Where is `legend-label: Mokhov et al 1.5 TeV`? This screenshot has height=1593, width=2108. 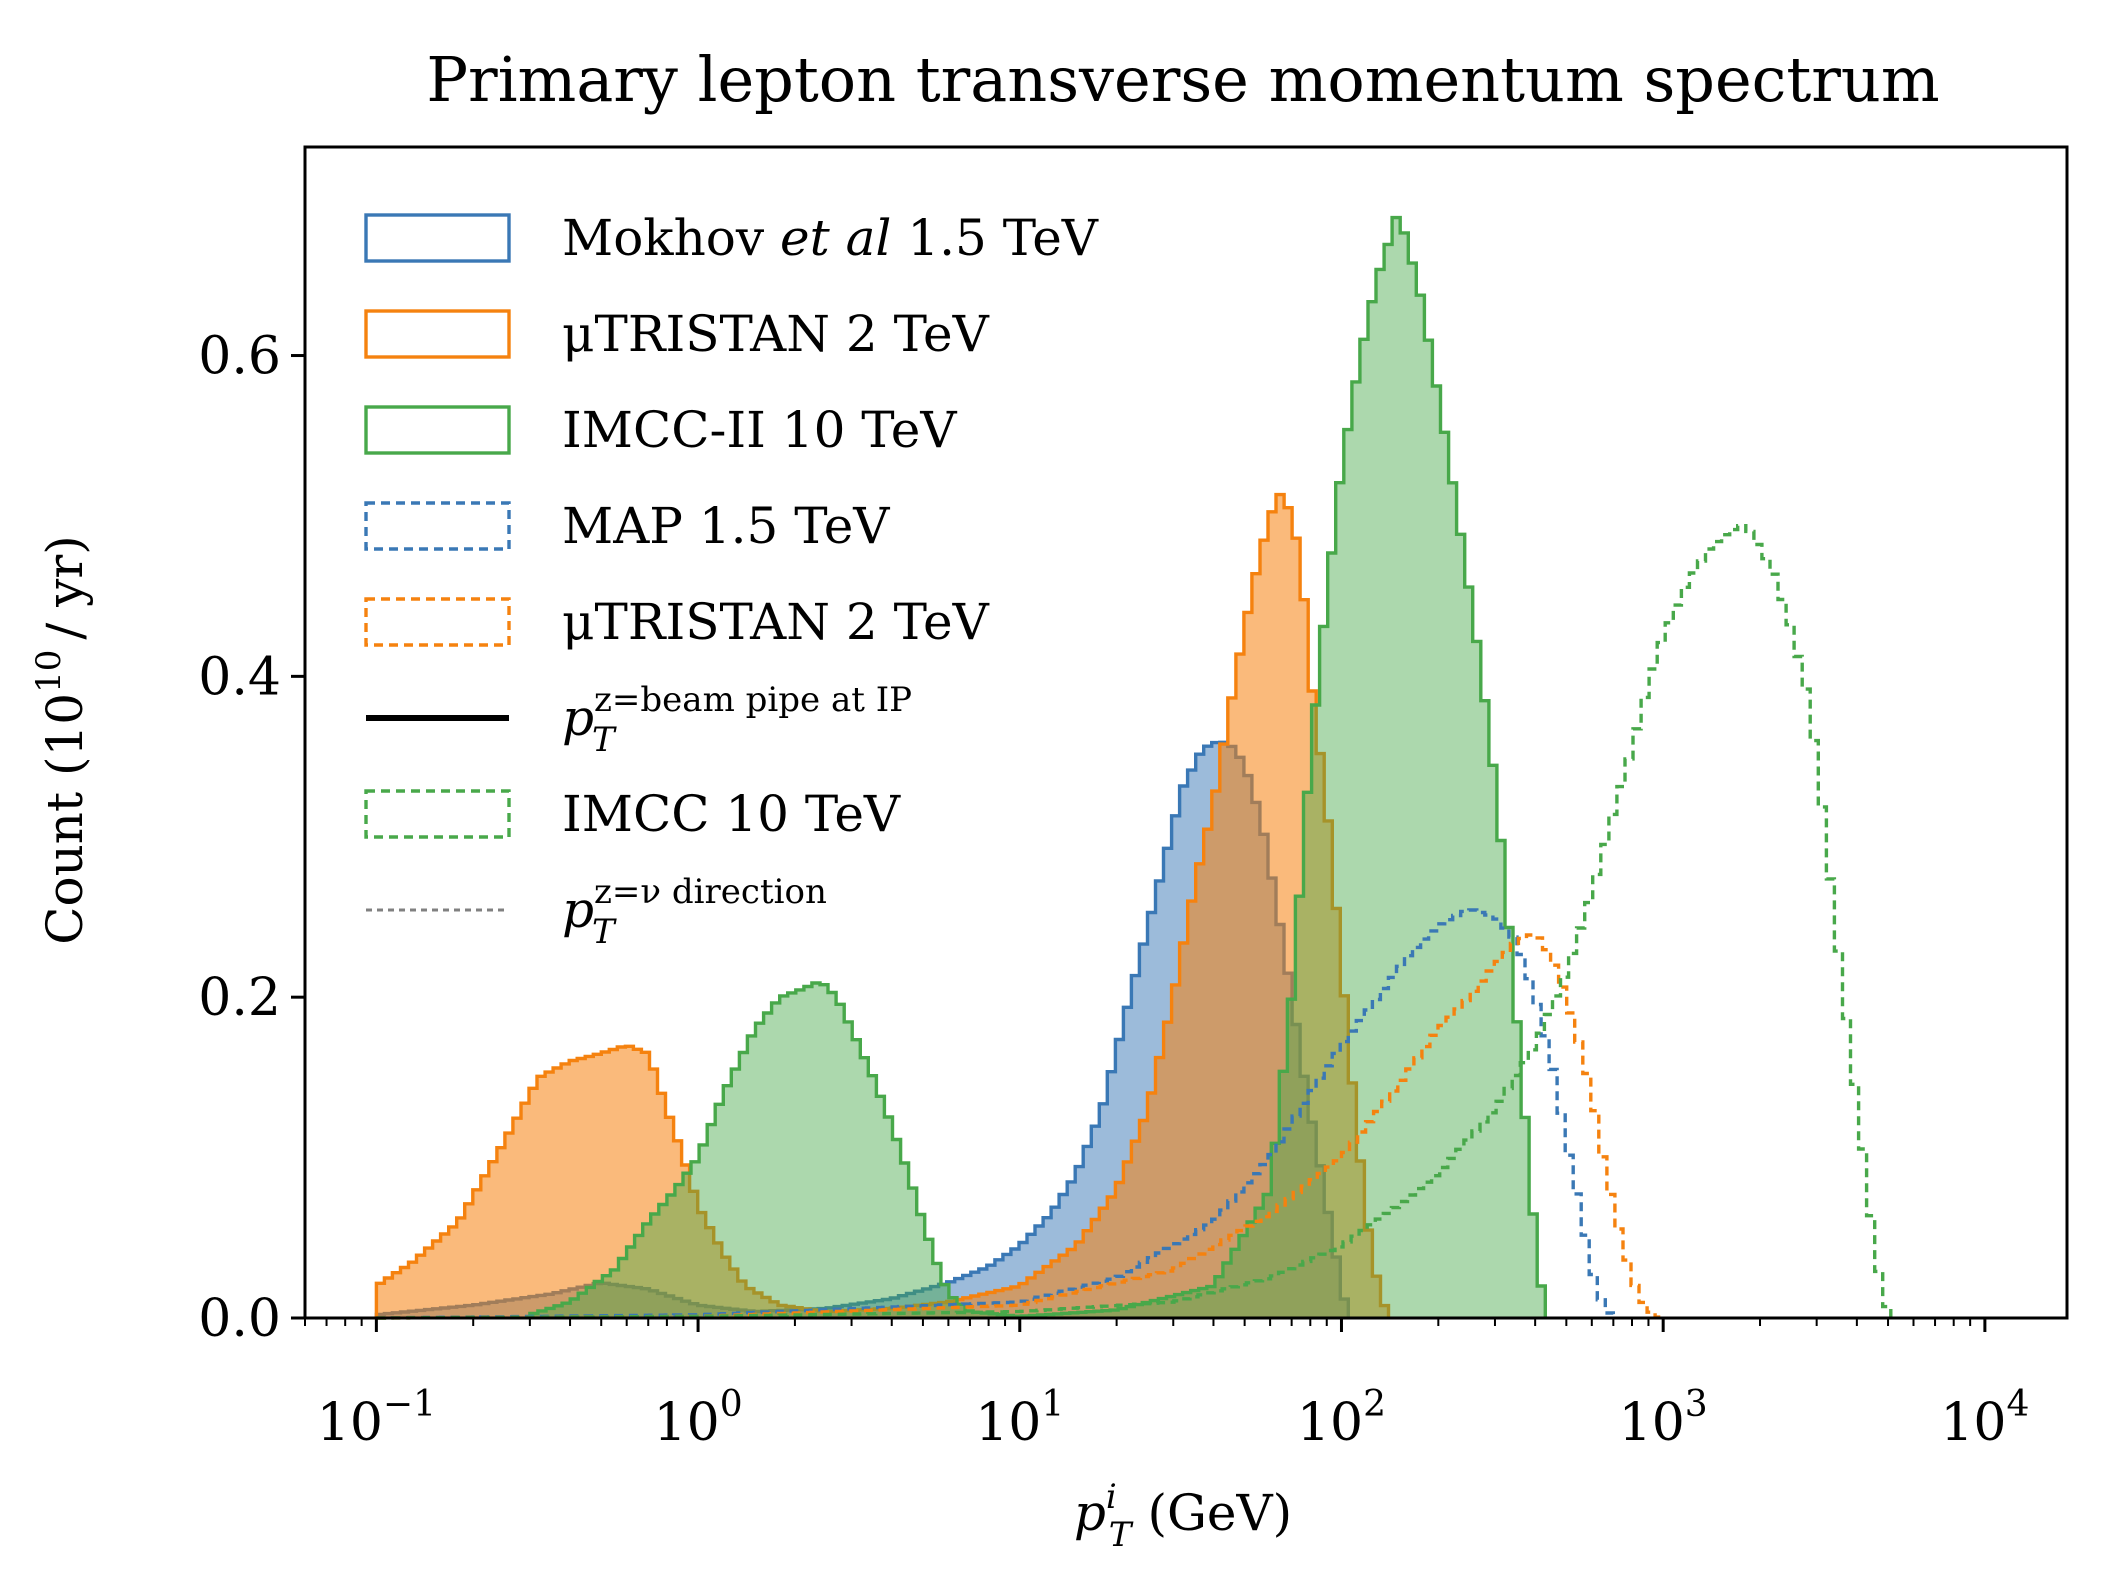
legend-label: Mokhov et al 1.5 TeV is located at coordinates (830, 238).